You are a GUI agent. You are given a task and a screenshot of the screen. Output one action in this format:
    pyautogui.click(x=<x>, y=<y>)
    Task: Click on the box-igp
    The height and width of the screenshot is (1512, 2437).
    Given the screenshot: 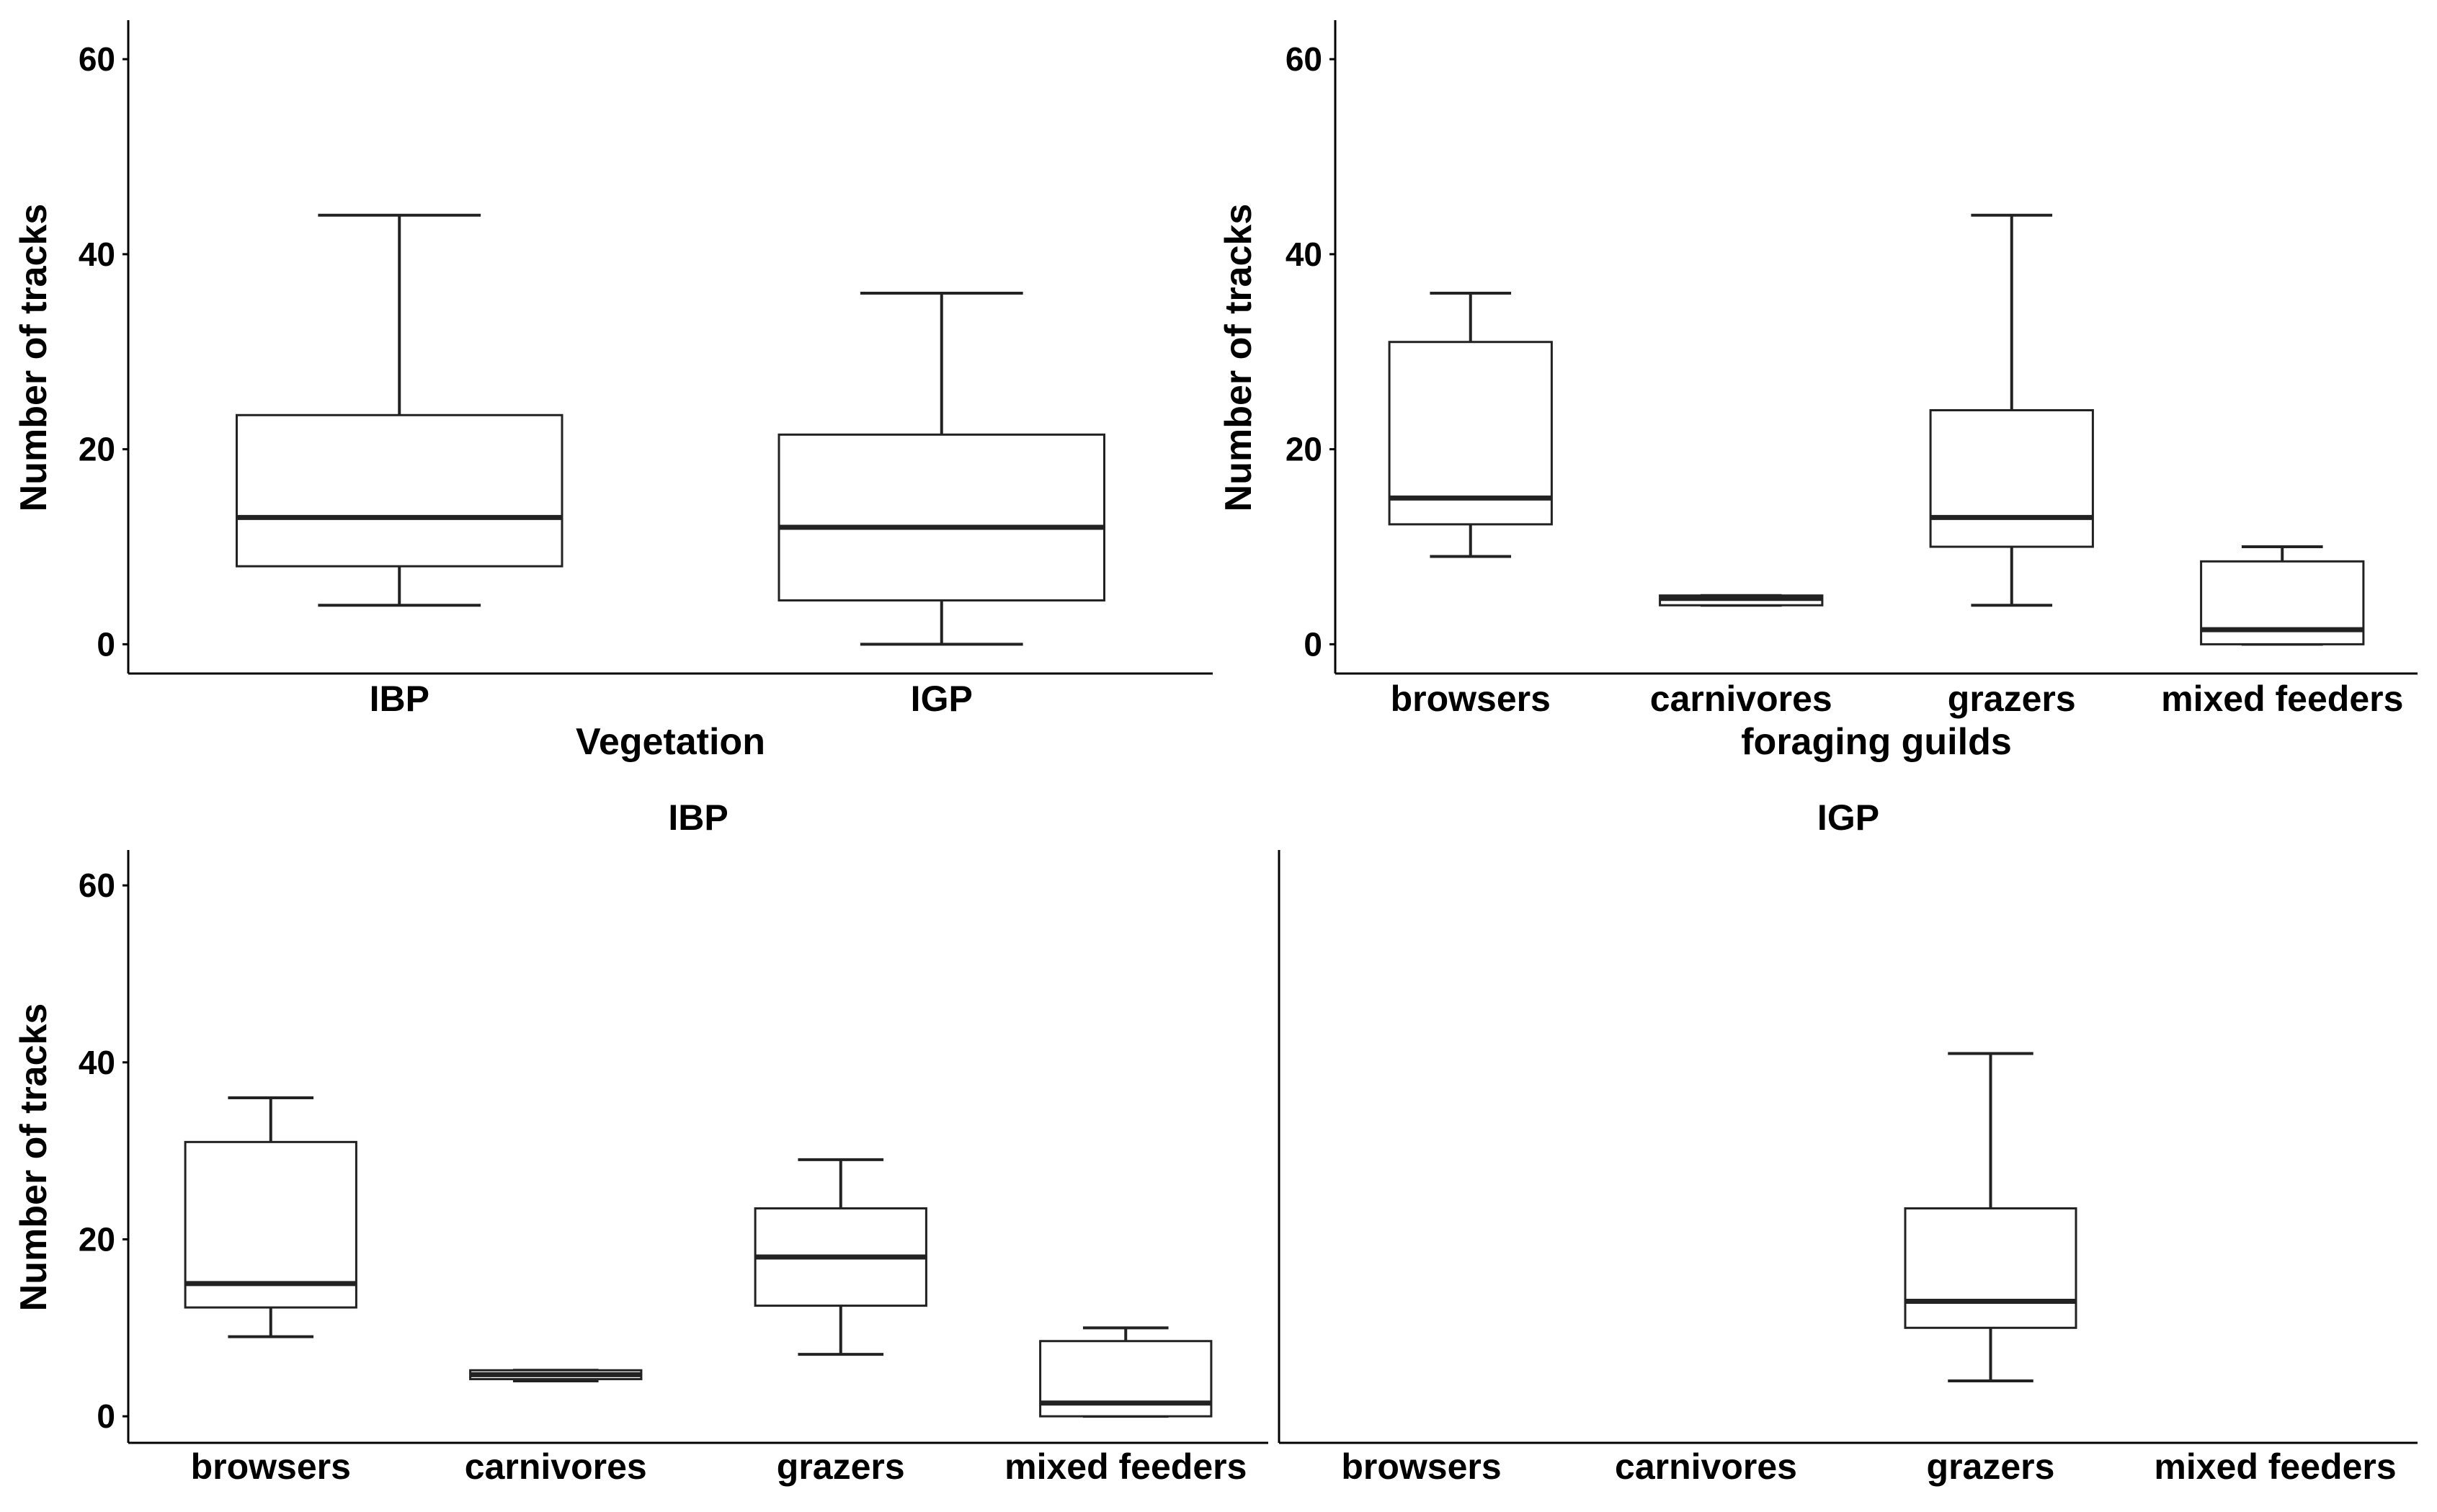 What is the action you would take?
    pyautogui.click(x=942, y=469)
    